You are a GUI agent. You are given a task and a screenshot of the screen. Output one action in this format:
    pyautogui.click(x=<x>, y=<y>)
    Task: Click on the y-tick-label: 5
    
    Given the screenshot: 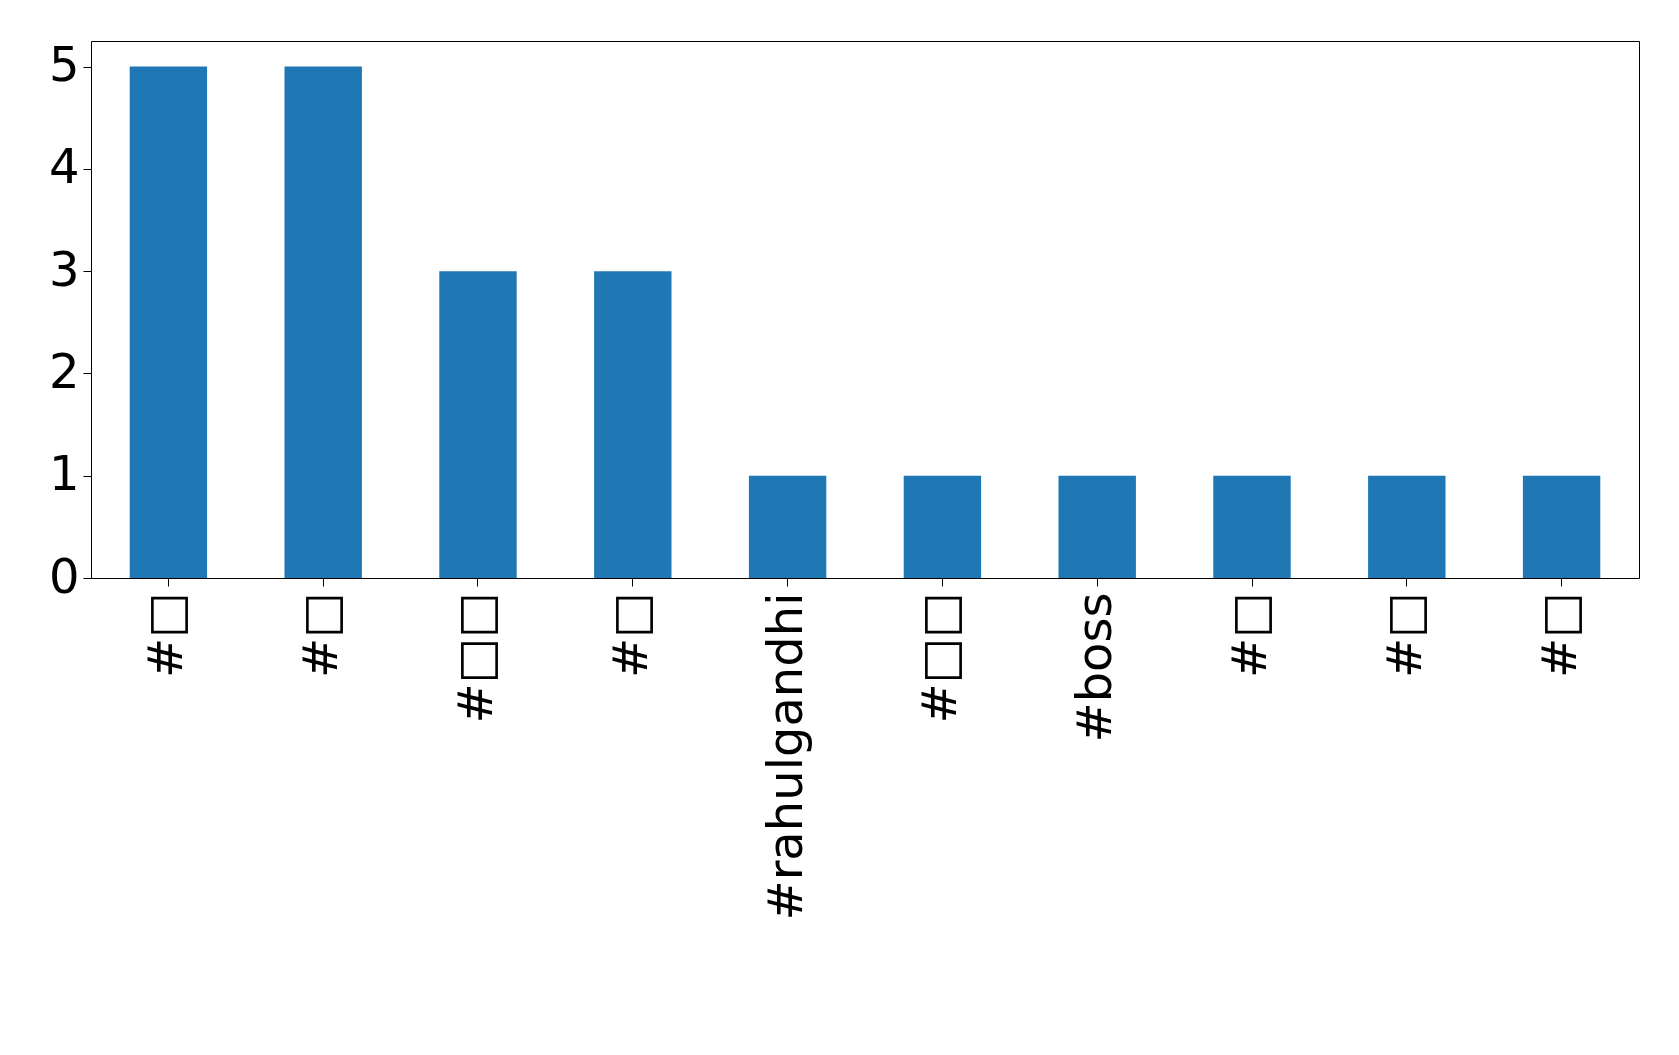 What is the action you would take?
    pyautogui.click(x=64, y=64)
    